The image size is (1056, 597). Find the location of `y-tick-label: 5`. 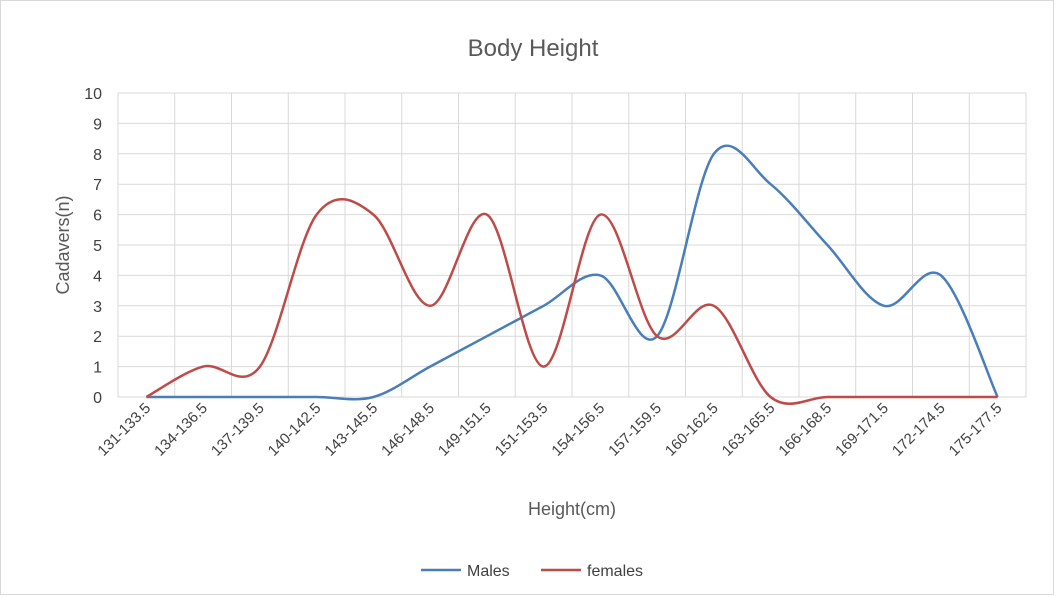

y-tick-label: 5 is located at coordinates (97, 246).